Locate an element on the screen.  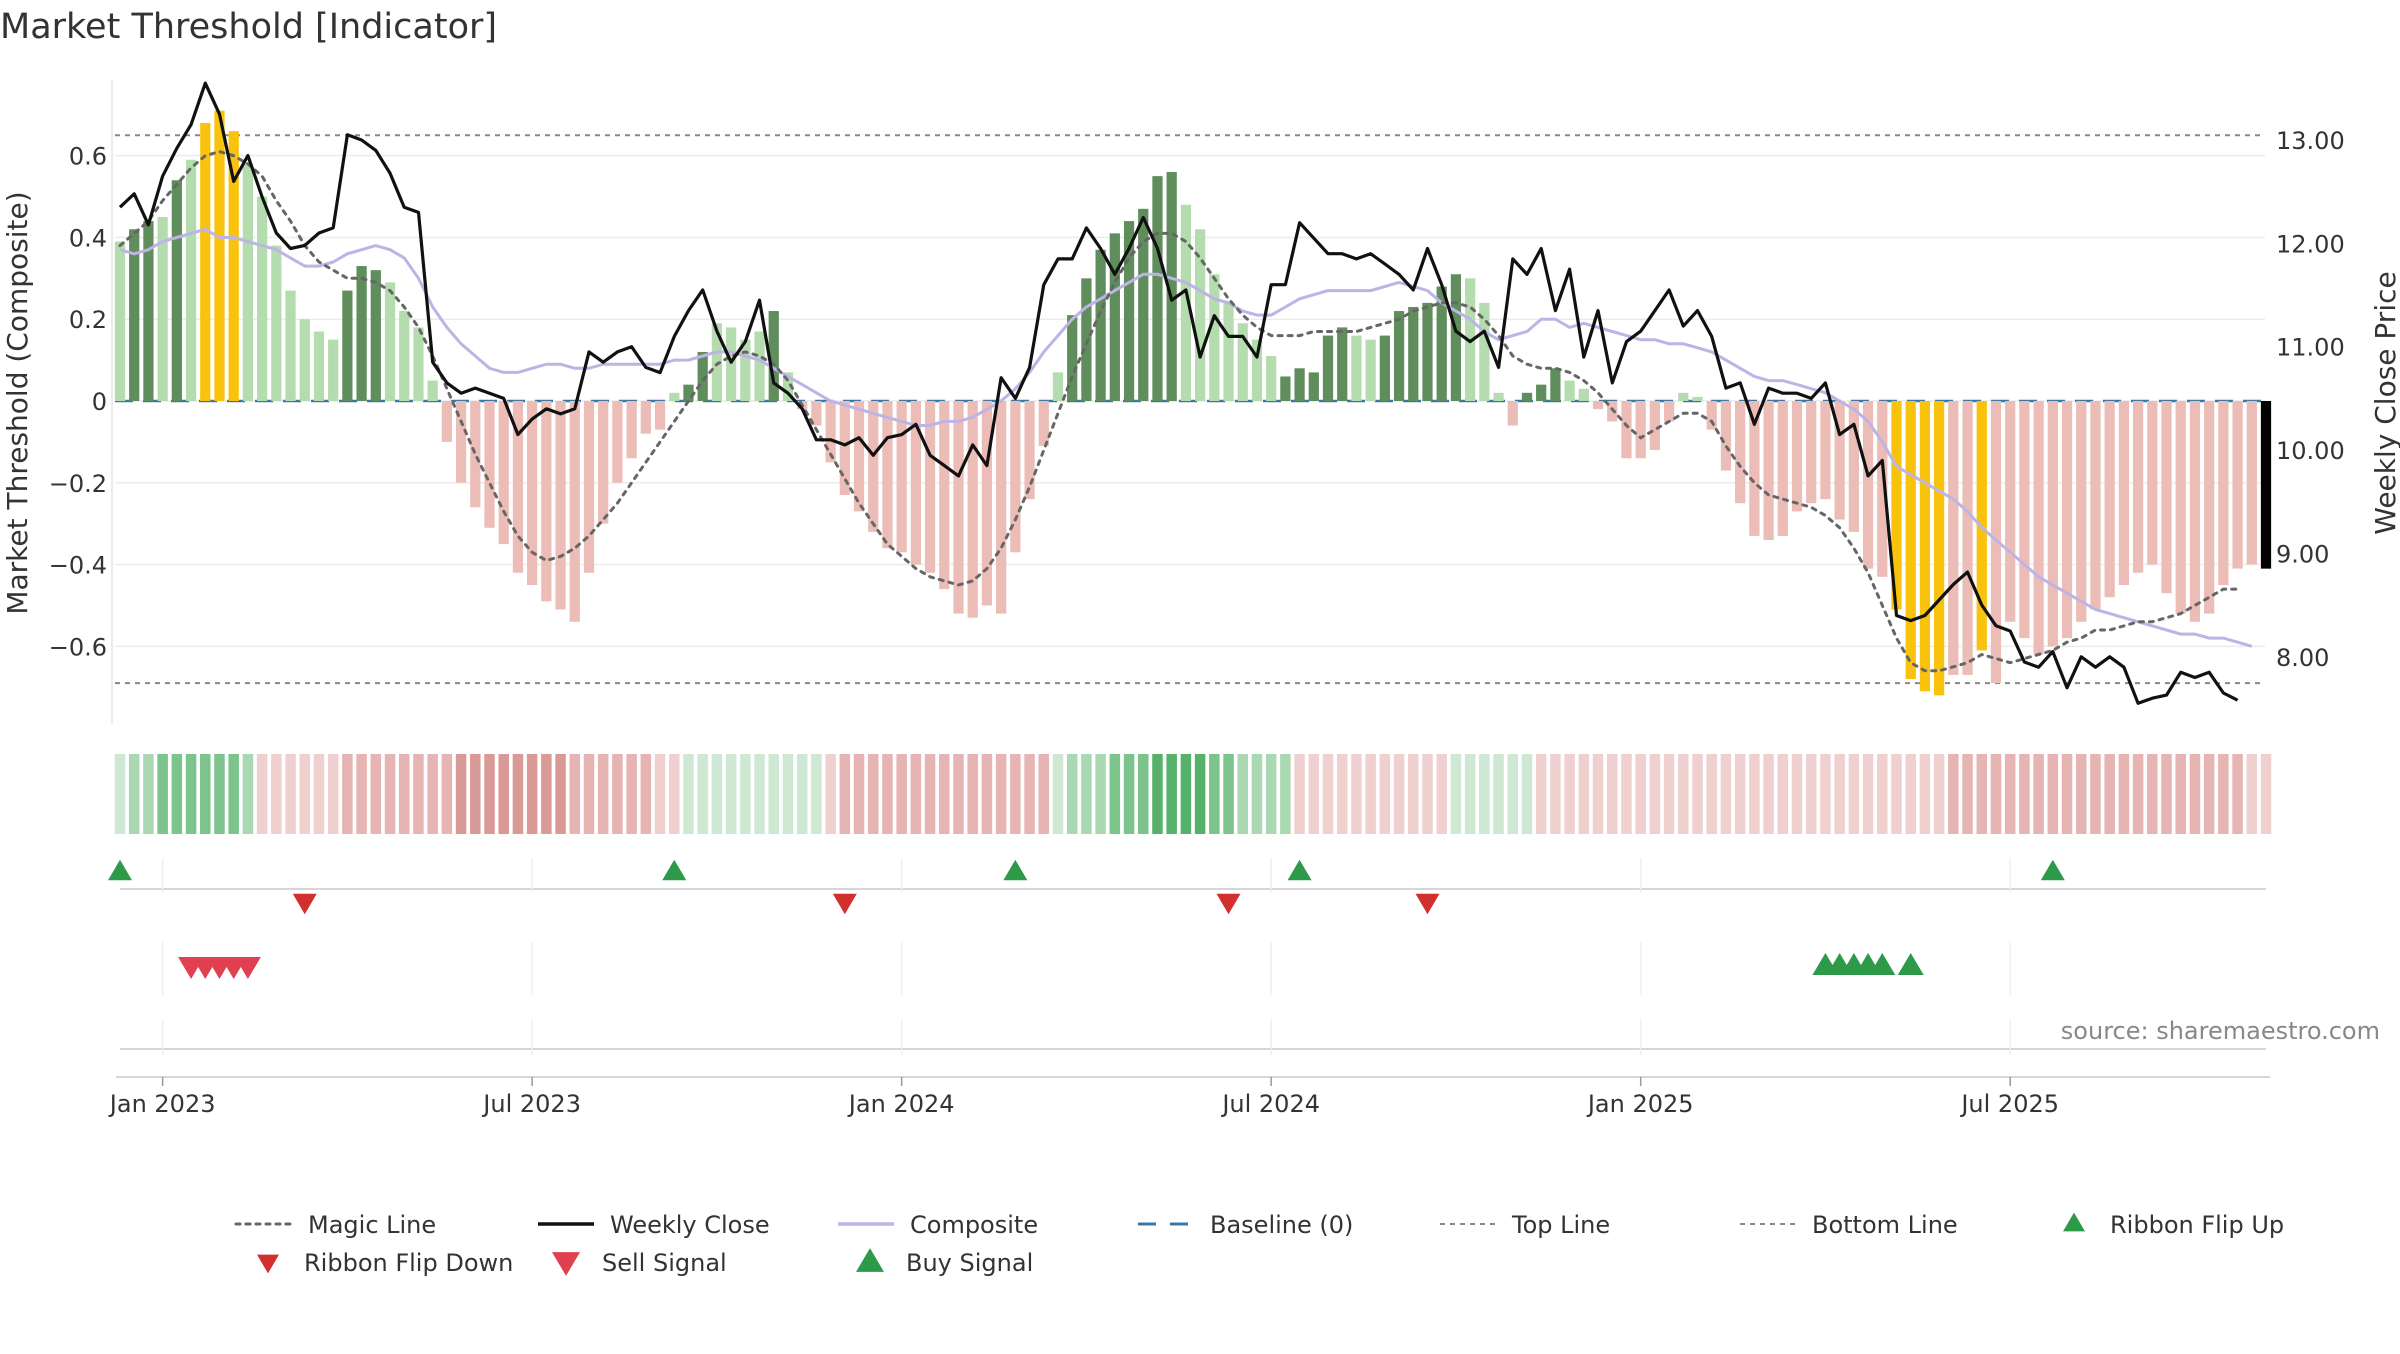
y-right-tick-label: 10.00 is located at coordinates (2310, 451).